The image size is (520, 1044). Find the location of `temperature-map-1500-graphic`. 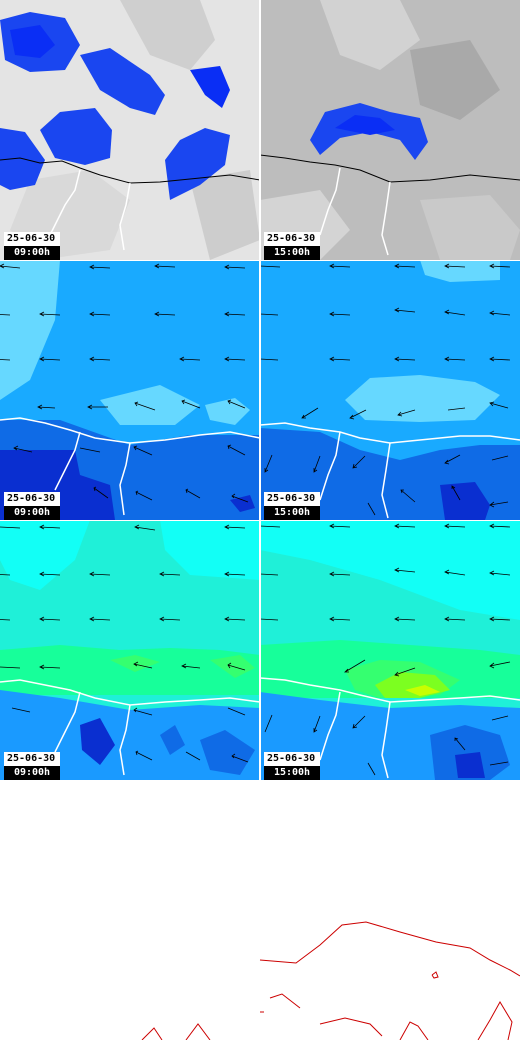

temperature-map-1500-graphic is located at coordinates (390, 650).